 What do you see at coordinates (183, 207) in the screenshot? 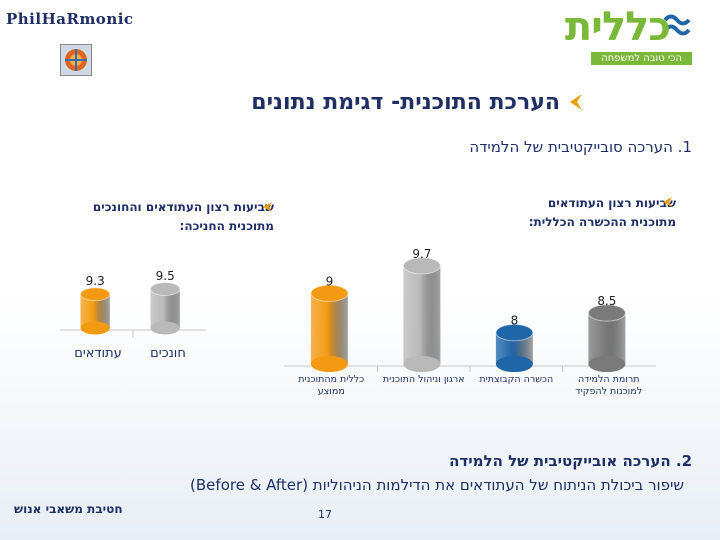
I see `chart2-title-line1: שביעות רצון העתודאים והחונכים` at bounding box center [183, 207].